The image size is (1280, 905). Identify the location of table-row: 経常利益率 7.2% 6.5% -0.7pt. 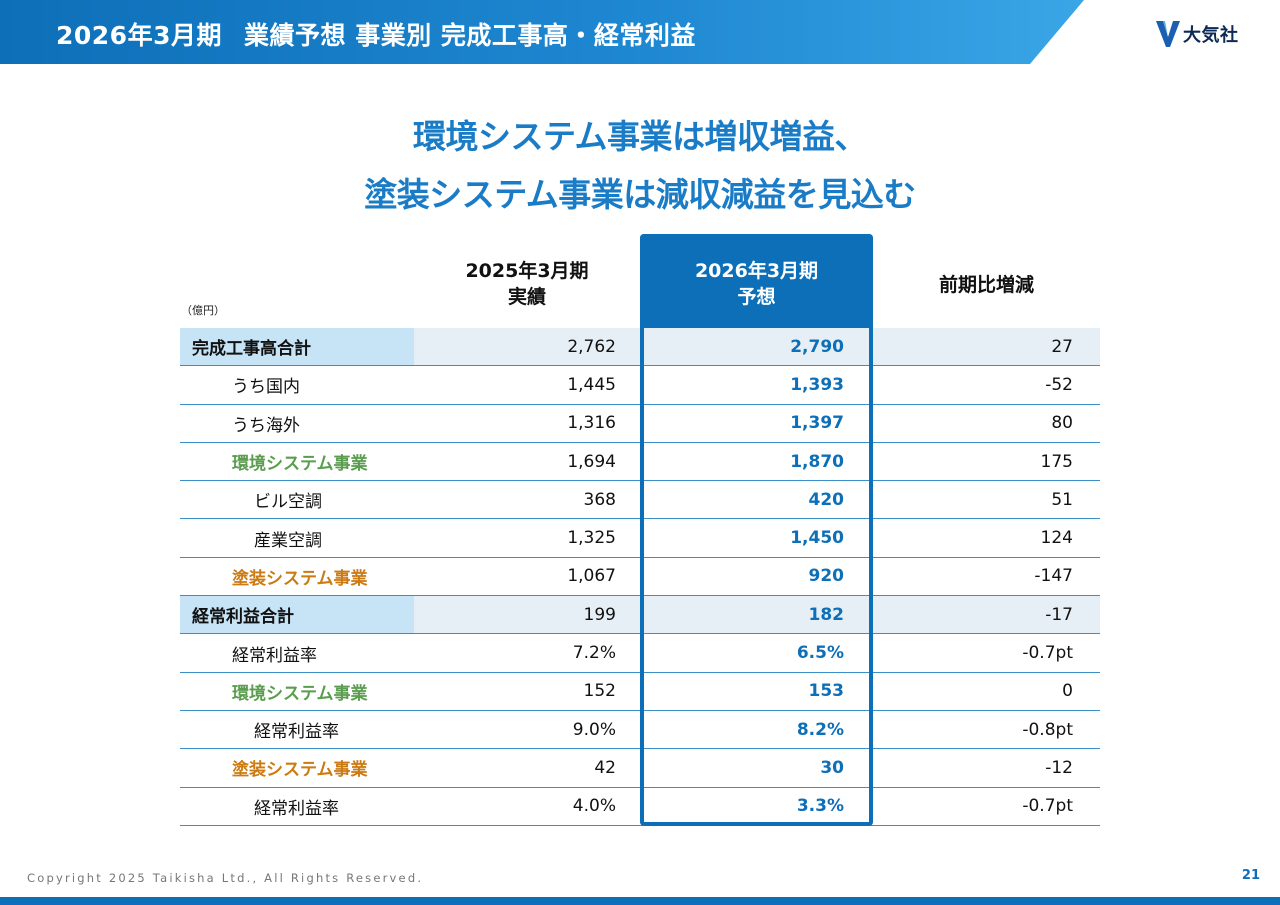
(640, 653).